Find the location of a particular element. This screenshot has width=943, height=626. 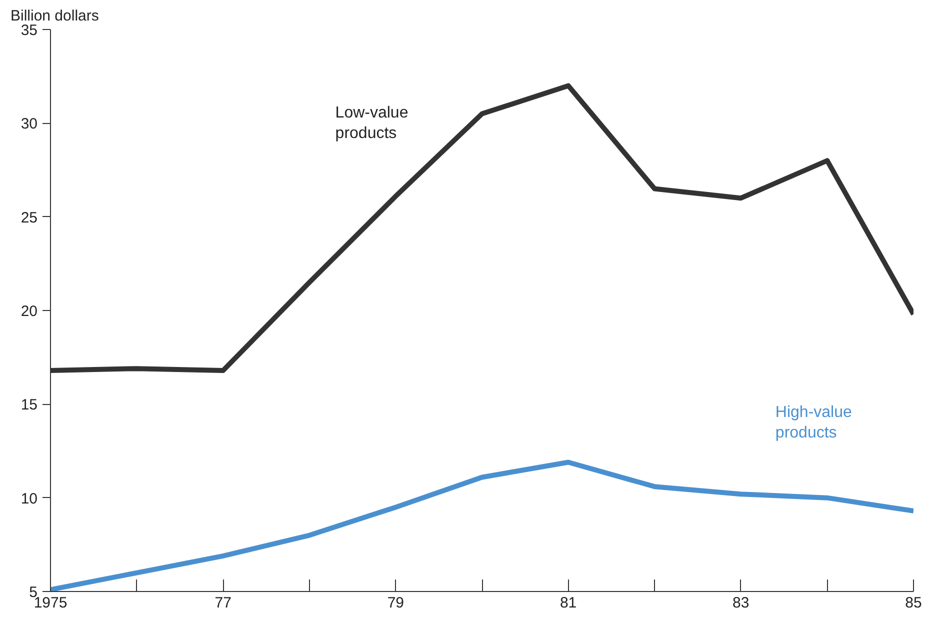

x-tick-label: 81 is located at coordinates (568, 603).